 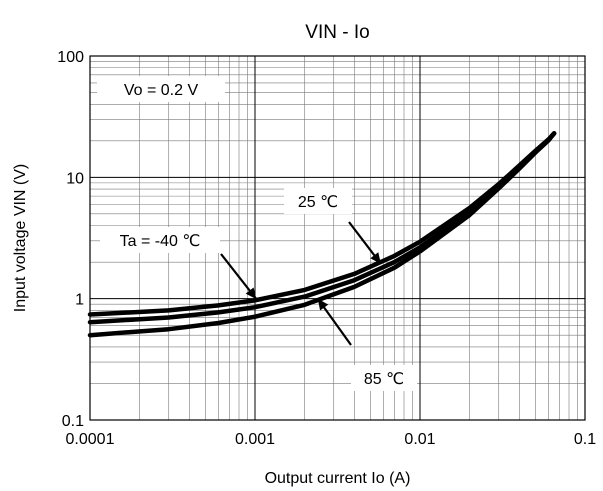 I want to click on x-tick-label: 0.001, so click(x=255, y=439).